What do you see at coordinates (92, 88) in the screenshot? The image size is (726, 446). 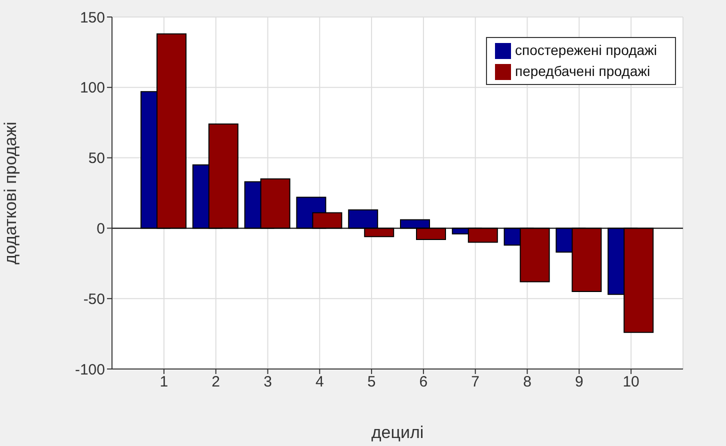 I see `y-tick-label: 100` at bounding box center [92, 88].